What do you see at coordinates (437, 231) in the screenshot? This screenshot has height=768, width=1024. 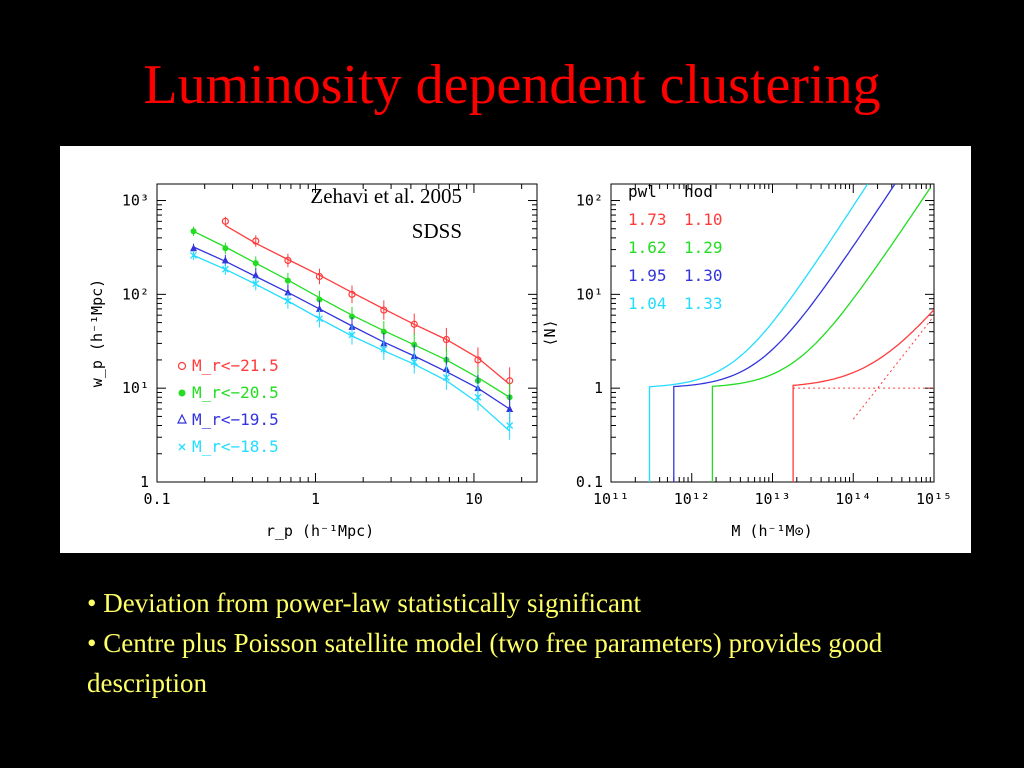 I see `left-annotation-line2: SDSS` at bounding box center [437, 231].